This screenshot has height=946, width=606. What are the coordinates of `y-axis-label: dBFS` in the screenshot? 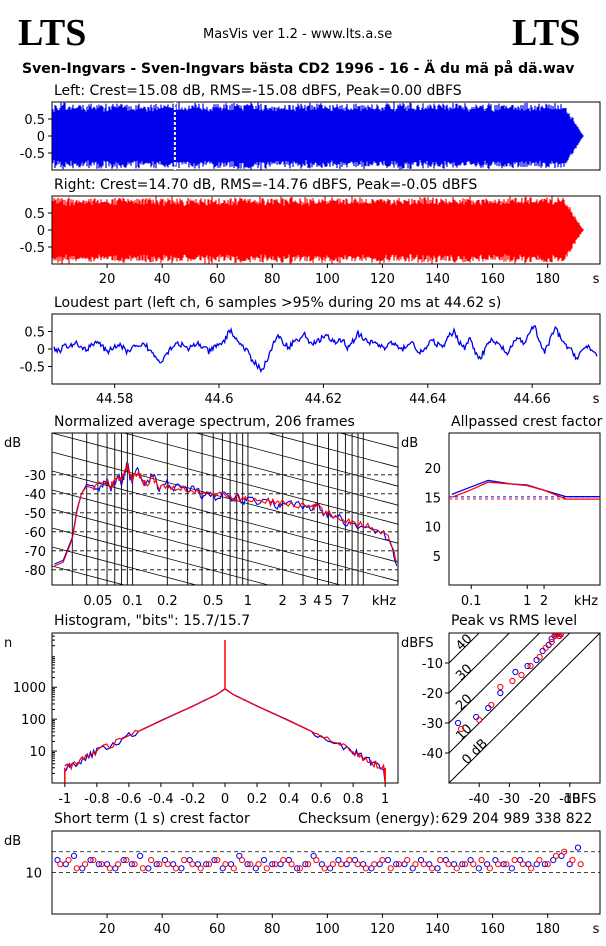 It's located at (417, 643).